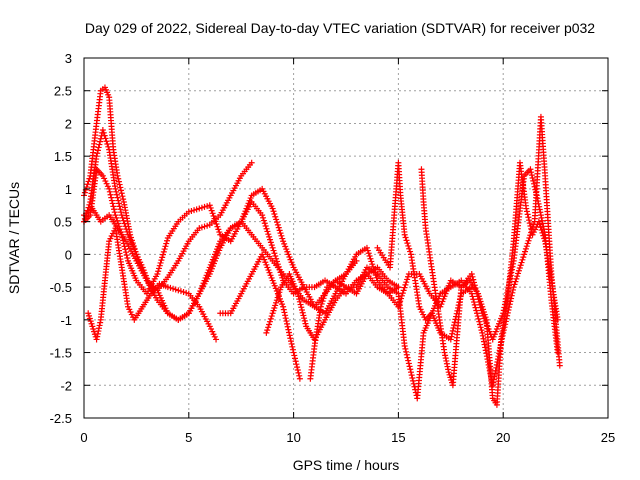  Describe the element at coordinates (68, 123) in the screenshot. I see `y-tick-label: 2` at that location.